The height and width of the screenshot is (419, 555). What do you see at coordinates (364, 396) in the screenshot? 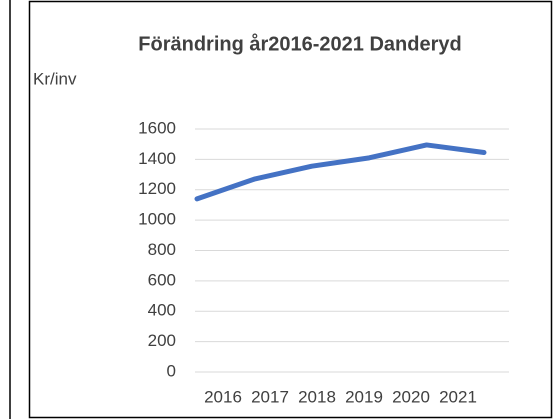
I see `x-tick-label: 2019` at bounding box center [364, 396].